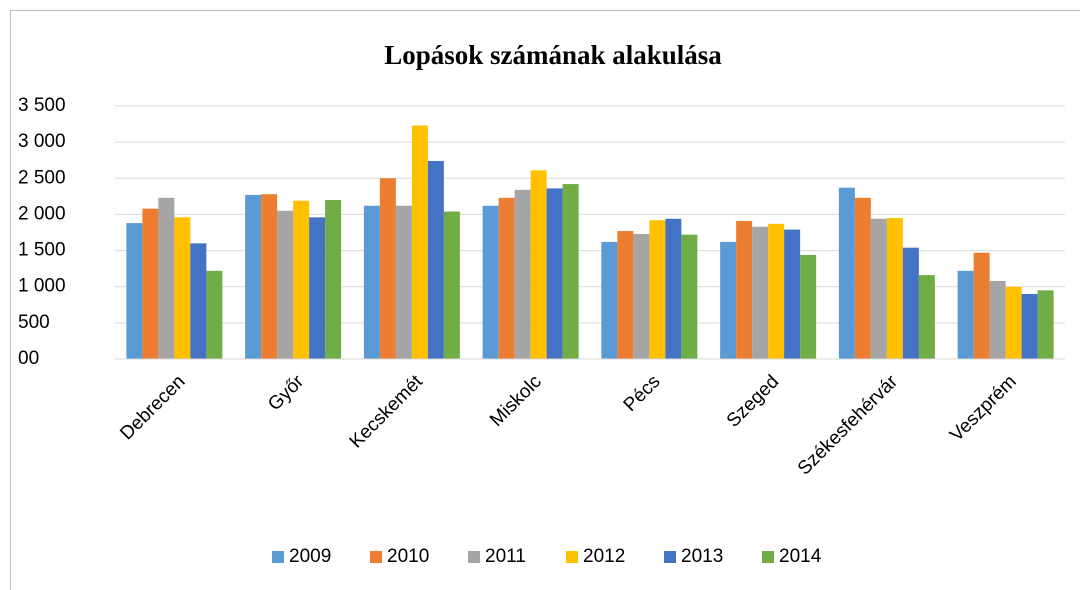 The image size is (1080, 590). Describe the element at coordinates (553, 55) in the screenshot. I see `chart-title: Lopások számának alakulása` at that location.